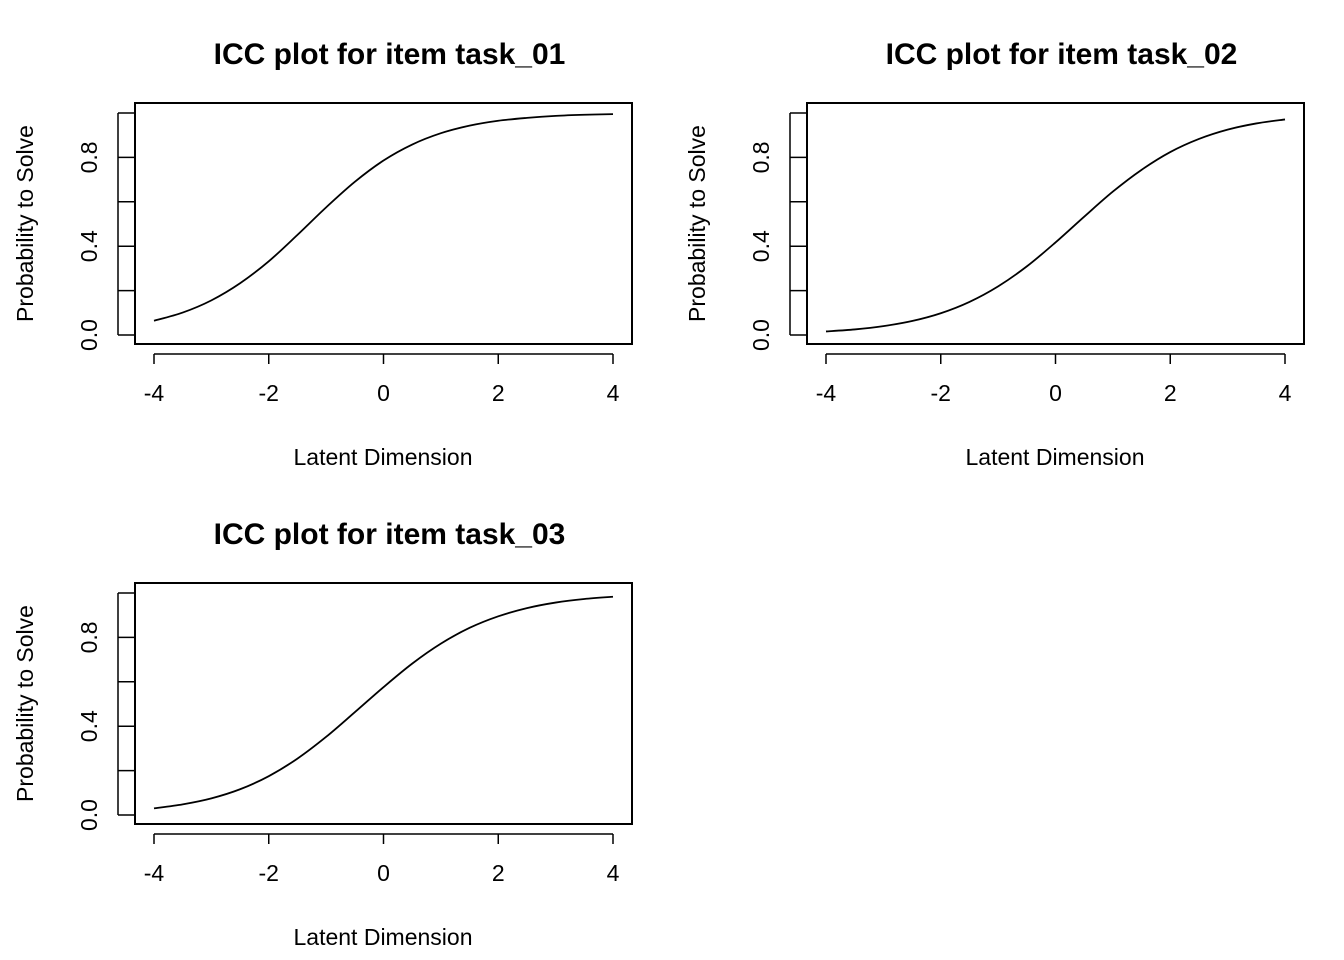 The image size is (1344, 960). I want to click on chart-title: ICC plot for item task_03, so click(390, 534).